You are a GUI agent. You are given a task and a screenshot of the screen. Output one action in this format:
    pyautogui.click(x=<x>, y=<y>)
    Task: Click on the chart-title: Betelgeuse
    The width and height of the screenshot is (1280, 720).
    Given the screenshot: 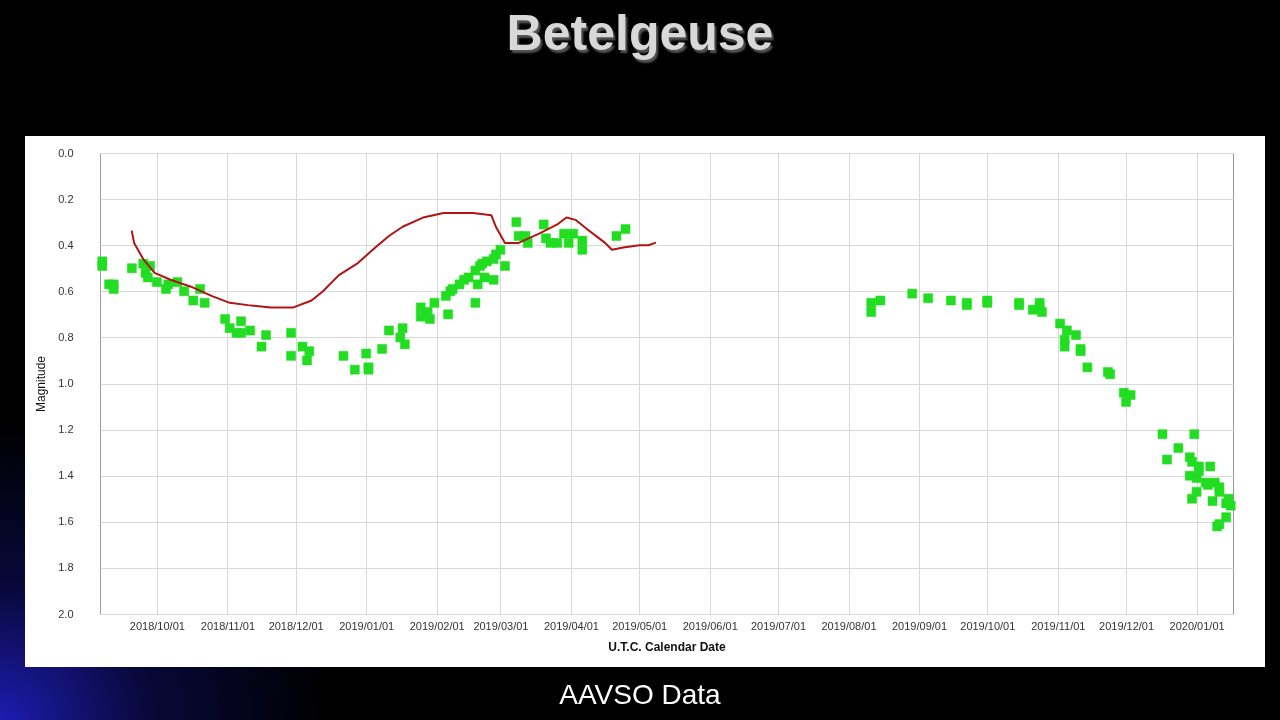 What is the action you would take?
    pyautogui.click(x=640, y=33)
    